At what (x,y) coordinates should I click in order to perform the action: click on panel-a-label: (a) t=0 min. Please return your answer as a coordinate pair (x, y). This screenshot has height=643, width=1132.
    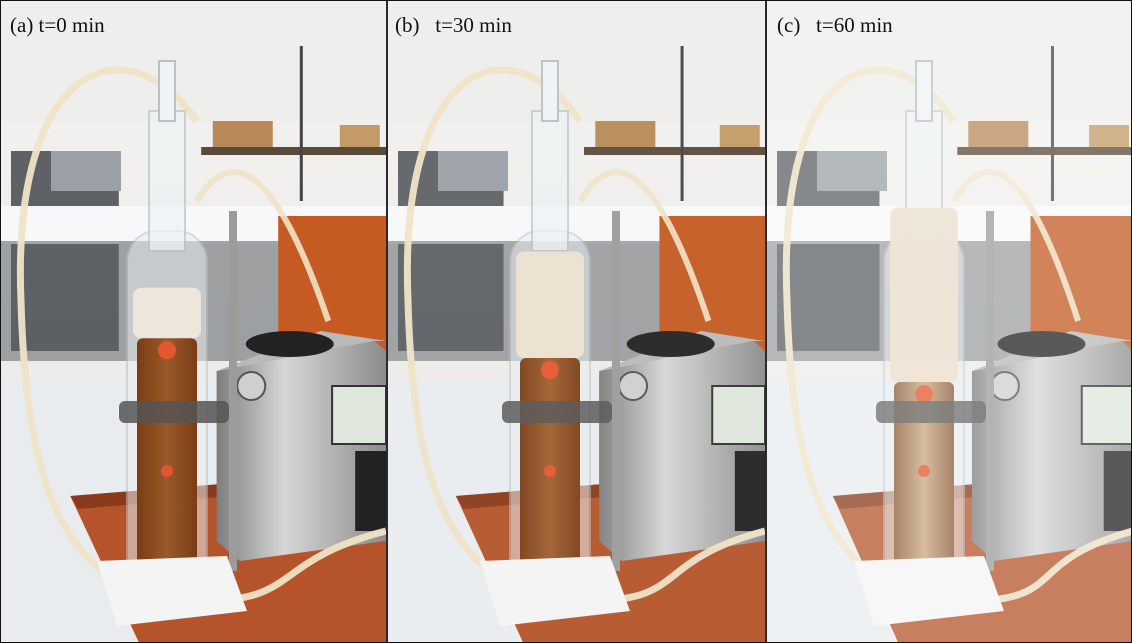
    Looking at the image, I should click on (57, 25).